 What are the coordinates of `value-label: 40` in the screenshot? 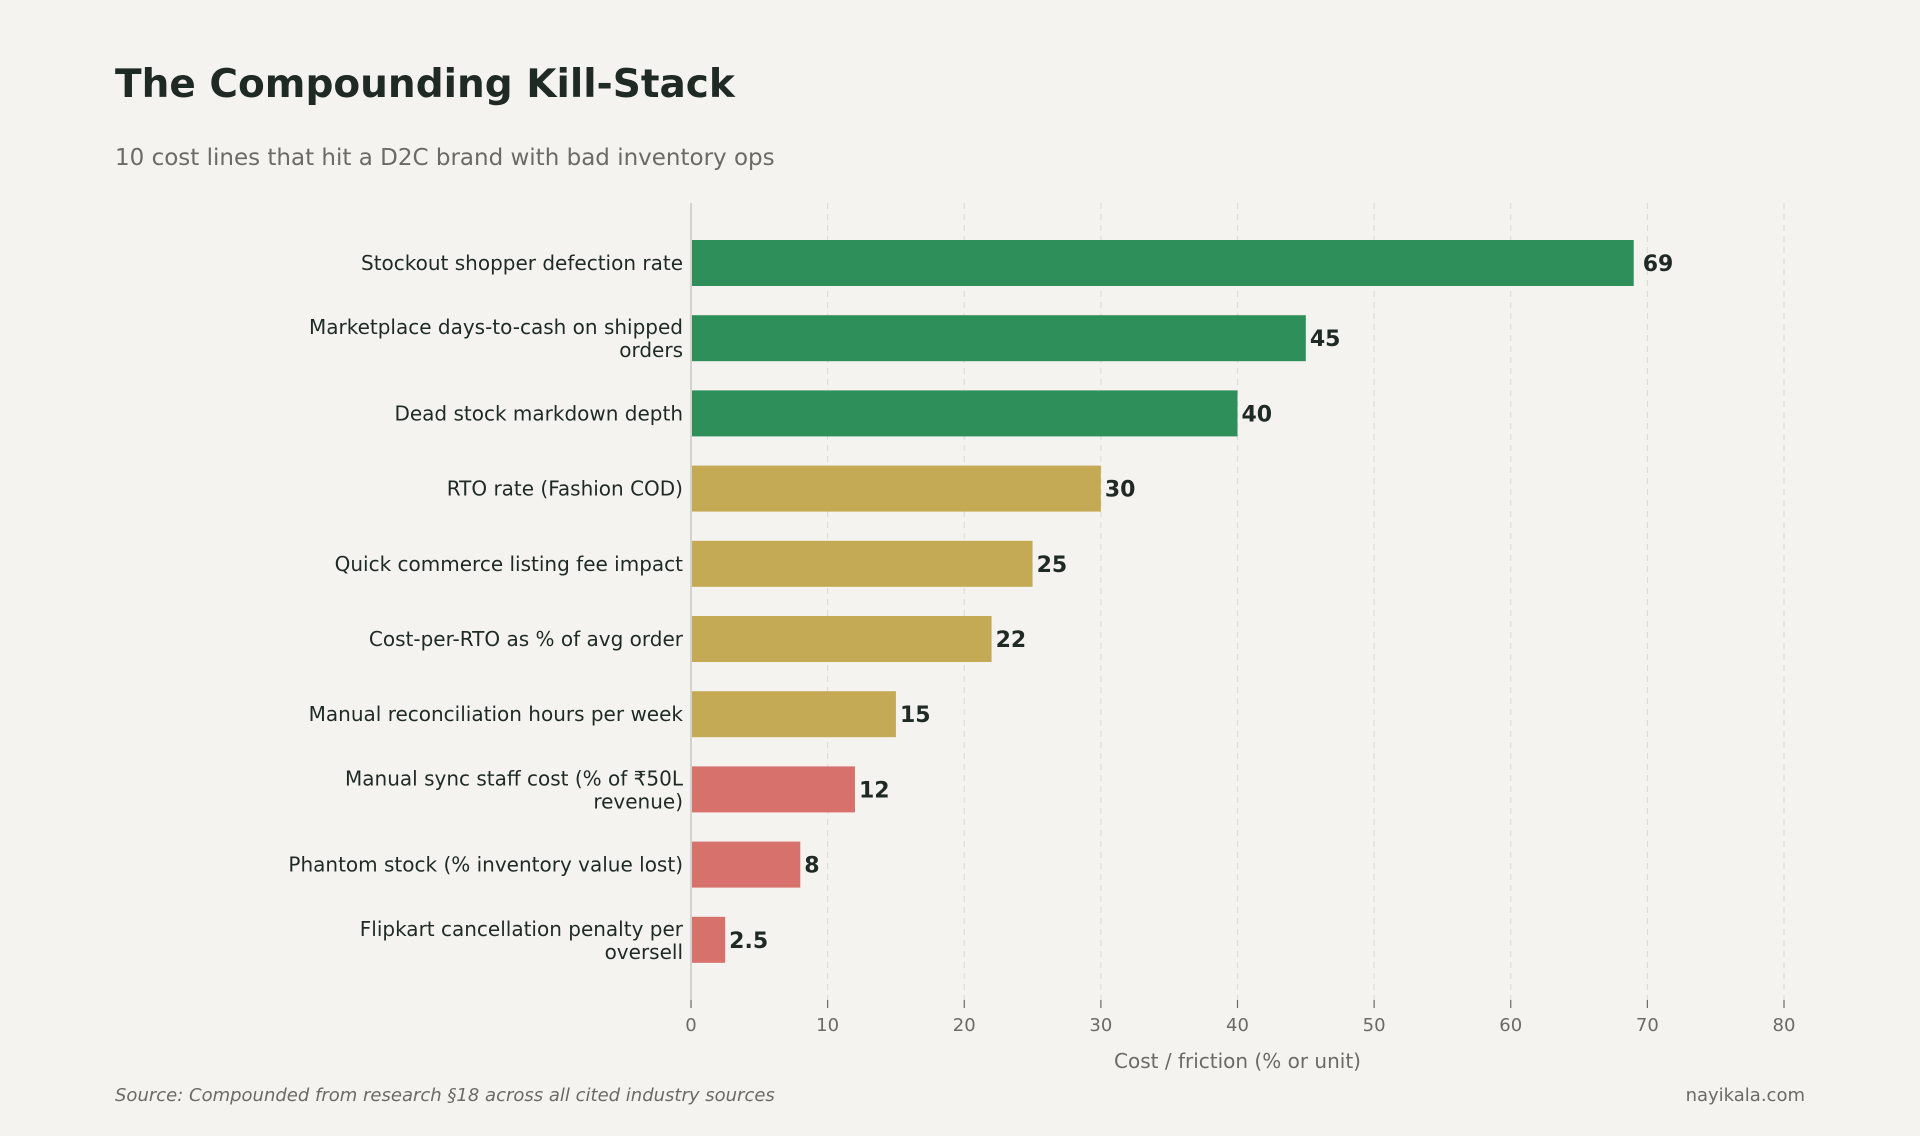 It's located at (1257, 414).